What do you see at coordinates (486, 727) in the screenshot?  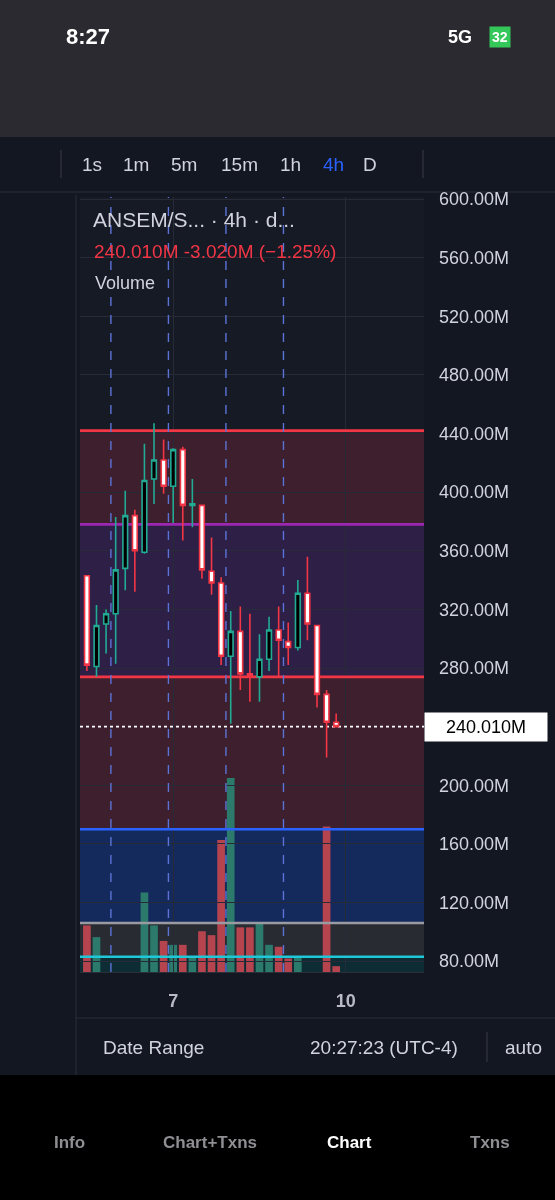 I see `ref-line-label: 240.010M` at bounding box center [486, 727].